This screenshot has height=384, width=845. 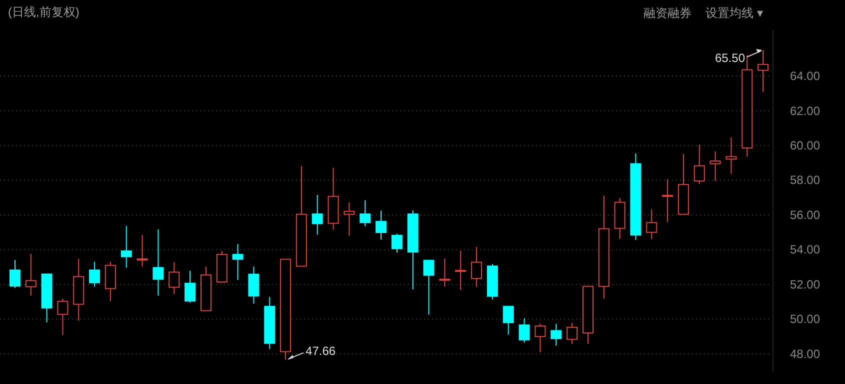 I want to click on text: 融资融券, so click(x=668, y=13).